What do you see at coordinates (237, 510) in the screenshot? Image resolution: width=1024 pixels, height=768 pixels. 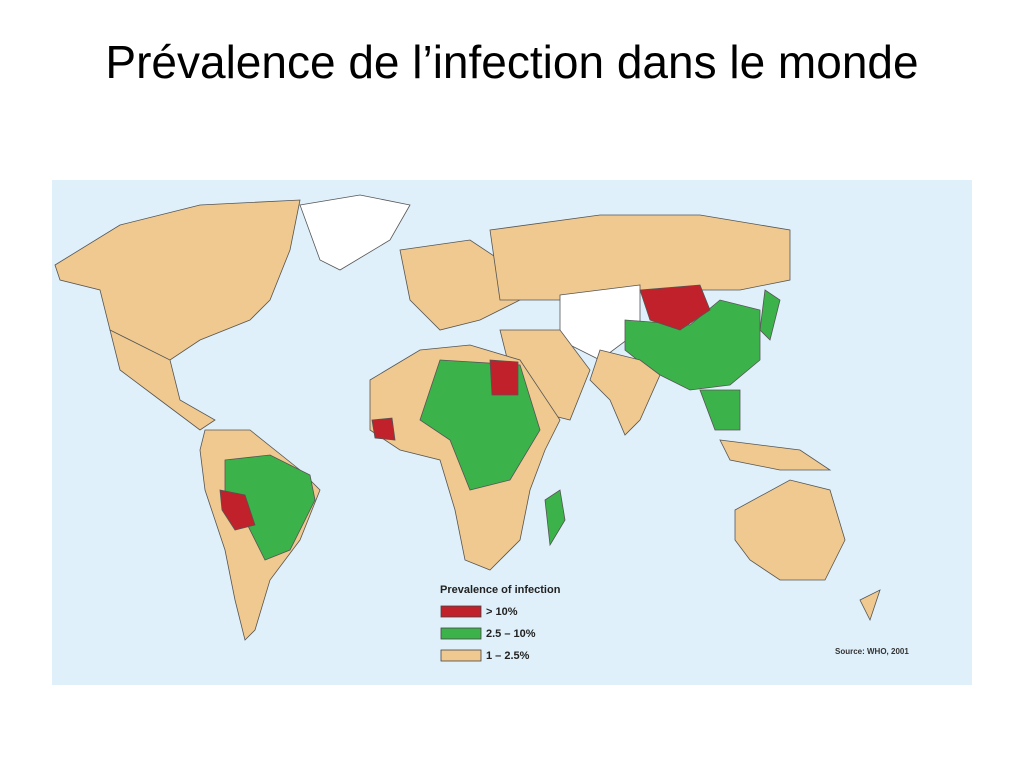 I see `bolivia` at bounding box center [237, 510].